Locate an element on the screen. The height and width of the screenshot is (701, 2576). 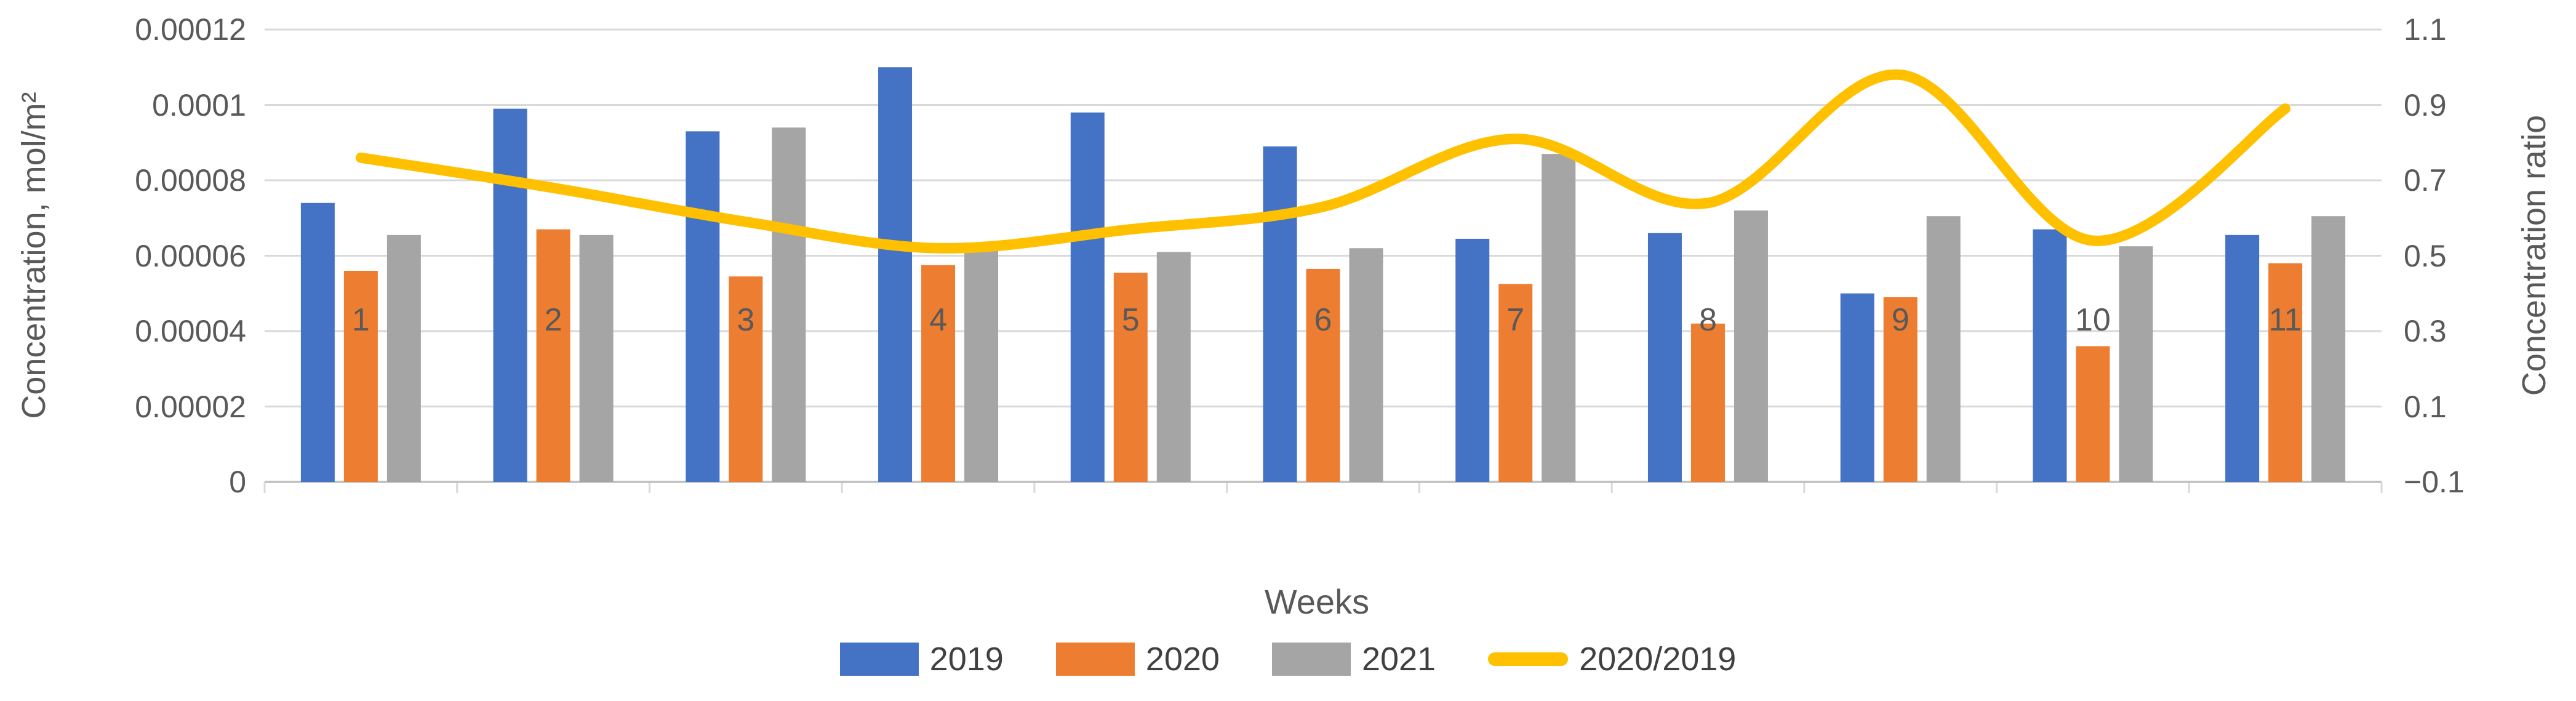
legend-item-2019: 2019 is located at coordinates (921, 659).